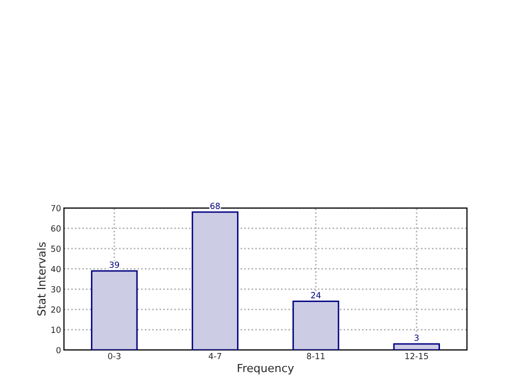  I want to click on data-label: 68, so click(215, 206).